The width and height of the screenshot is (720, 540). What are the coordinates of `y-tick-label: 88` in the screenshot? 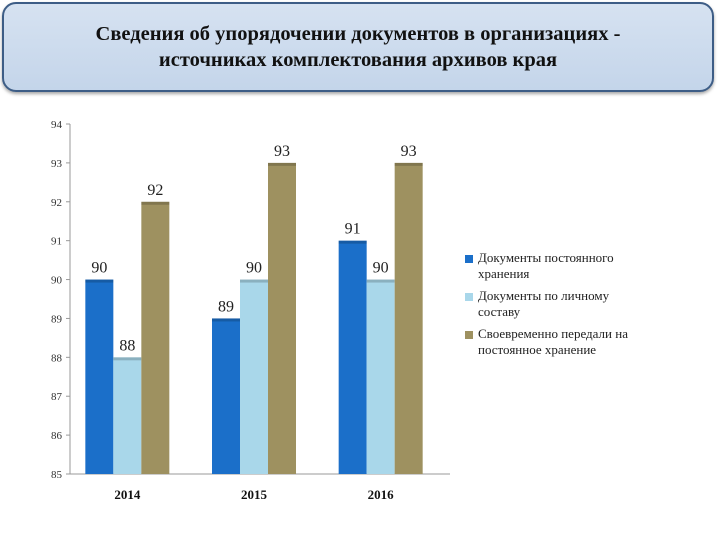 It's located at (57, 358).